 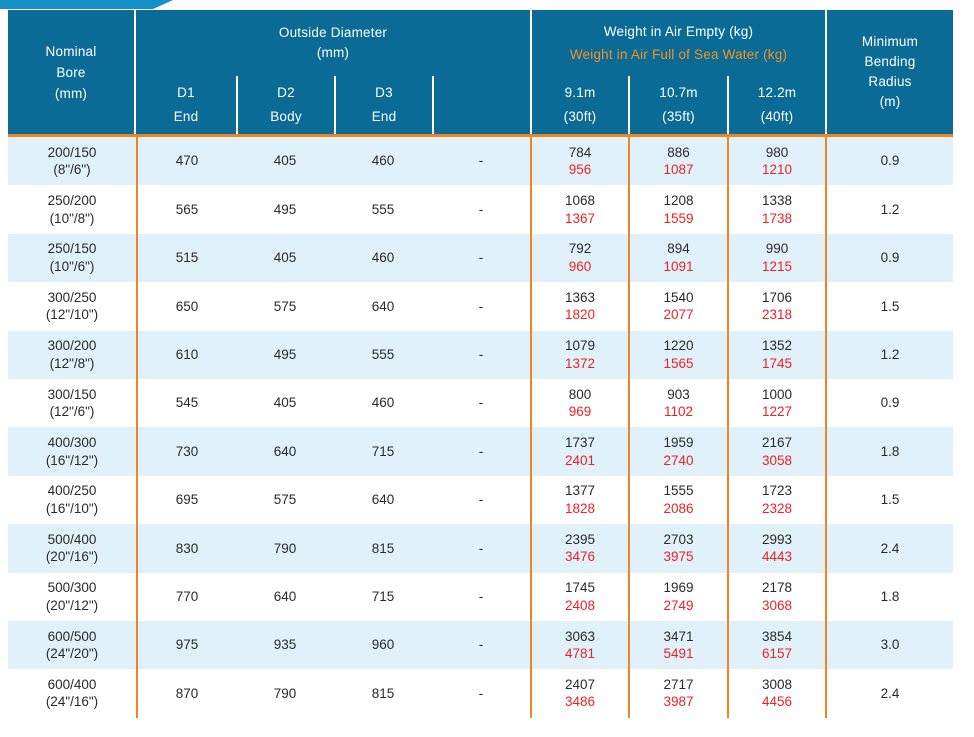 What do you see at coordinates (678, 266) in the screenshot?
I see `weight-full-10-7m: 1091` at bounding box center [678, 266].